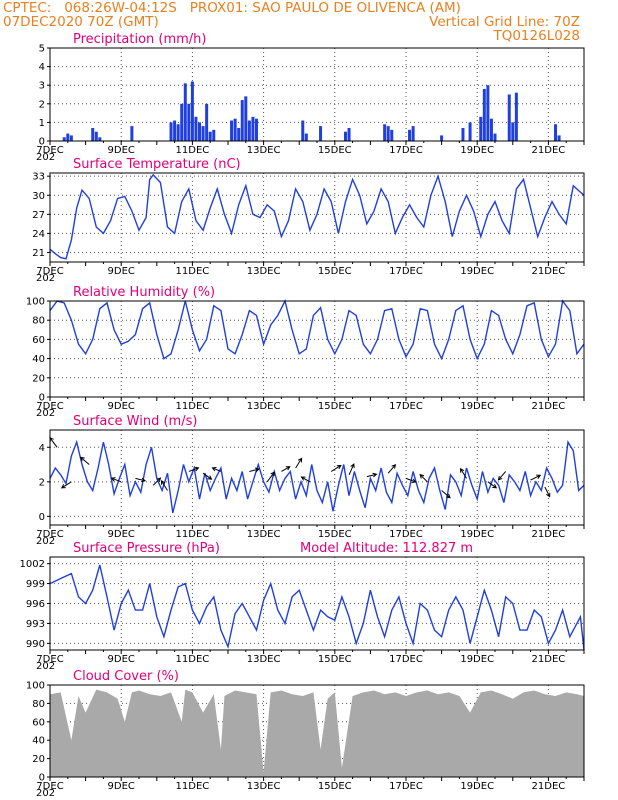 This screenshot has width=618, height=800. I want to click on y-tick-label: 100, so click(35, 302).